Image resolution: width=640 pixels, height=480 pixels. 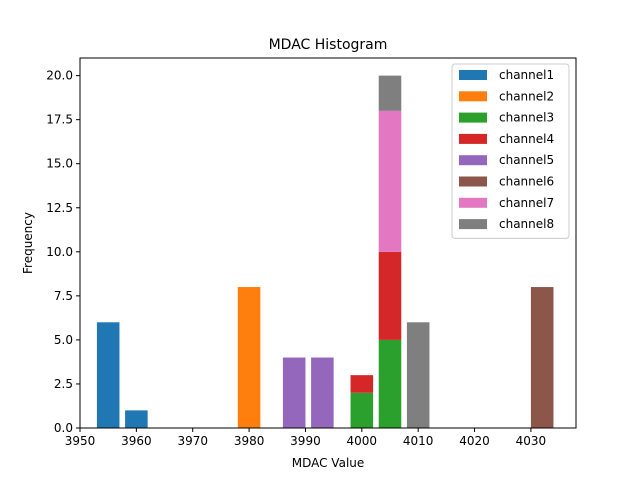 What do you see at coordinates (473, 160) in the screenshot?
I see `legend-swatch-channel5` at bounding box center [473, 160].